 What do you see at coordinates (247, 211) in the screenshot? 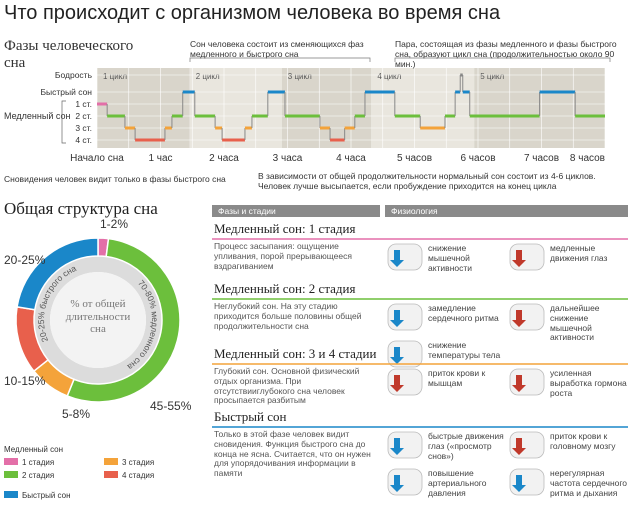
I see `header: Фазы и стадии` at bounding box center [247, 211].